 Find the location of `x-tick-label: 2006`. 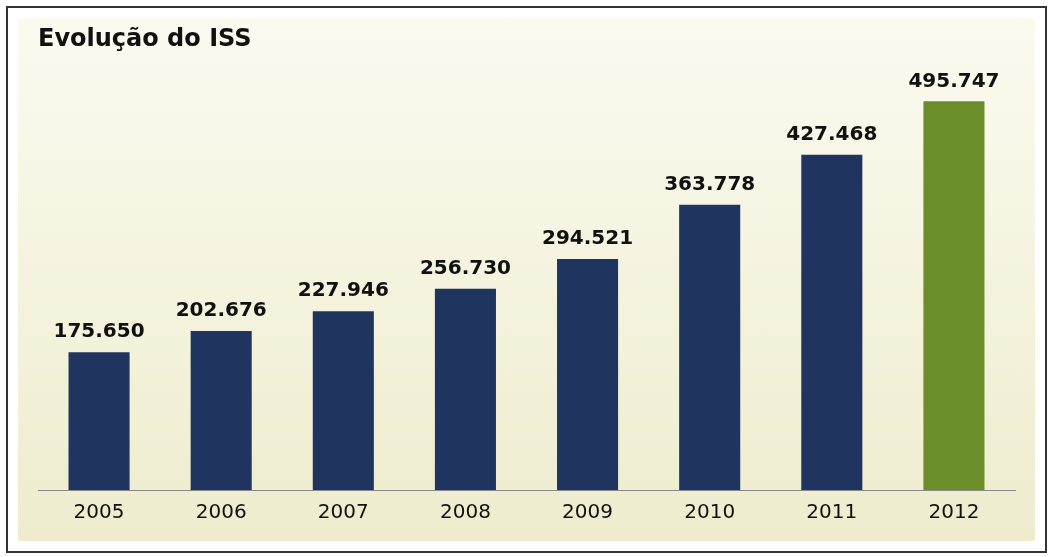

x-tick-label: 2006 is located at coordinates (221, 511).